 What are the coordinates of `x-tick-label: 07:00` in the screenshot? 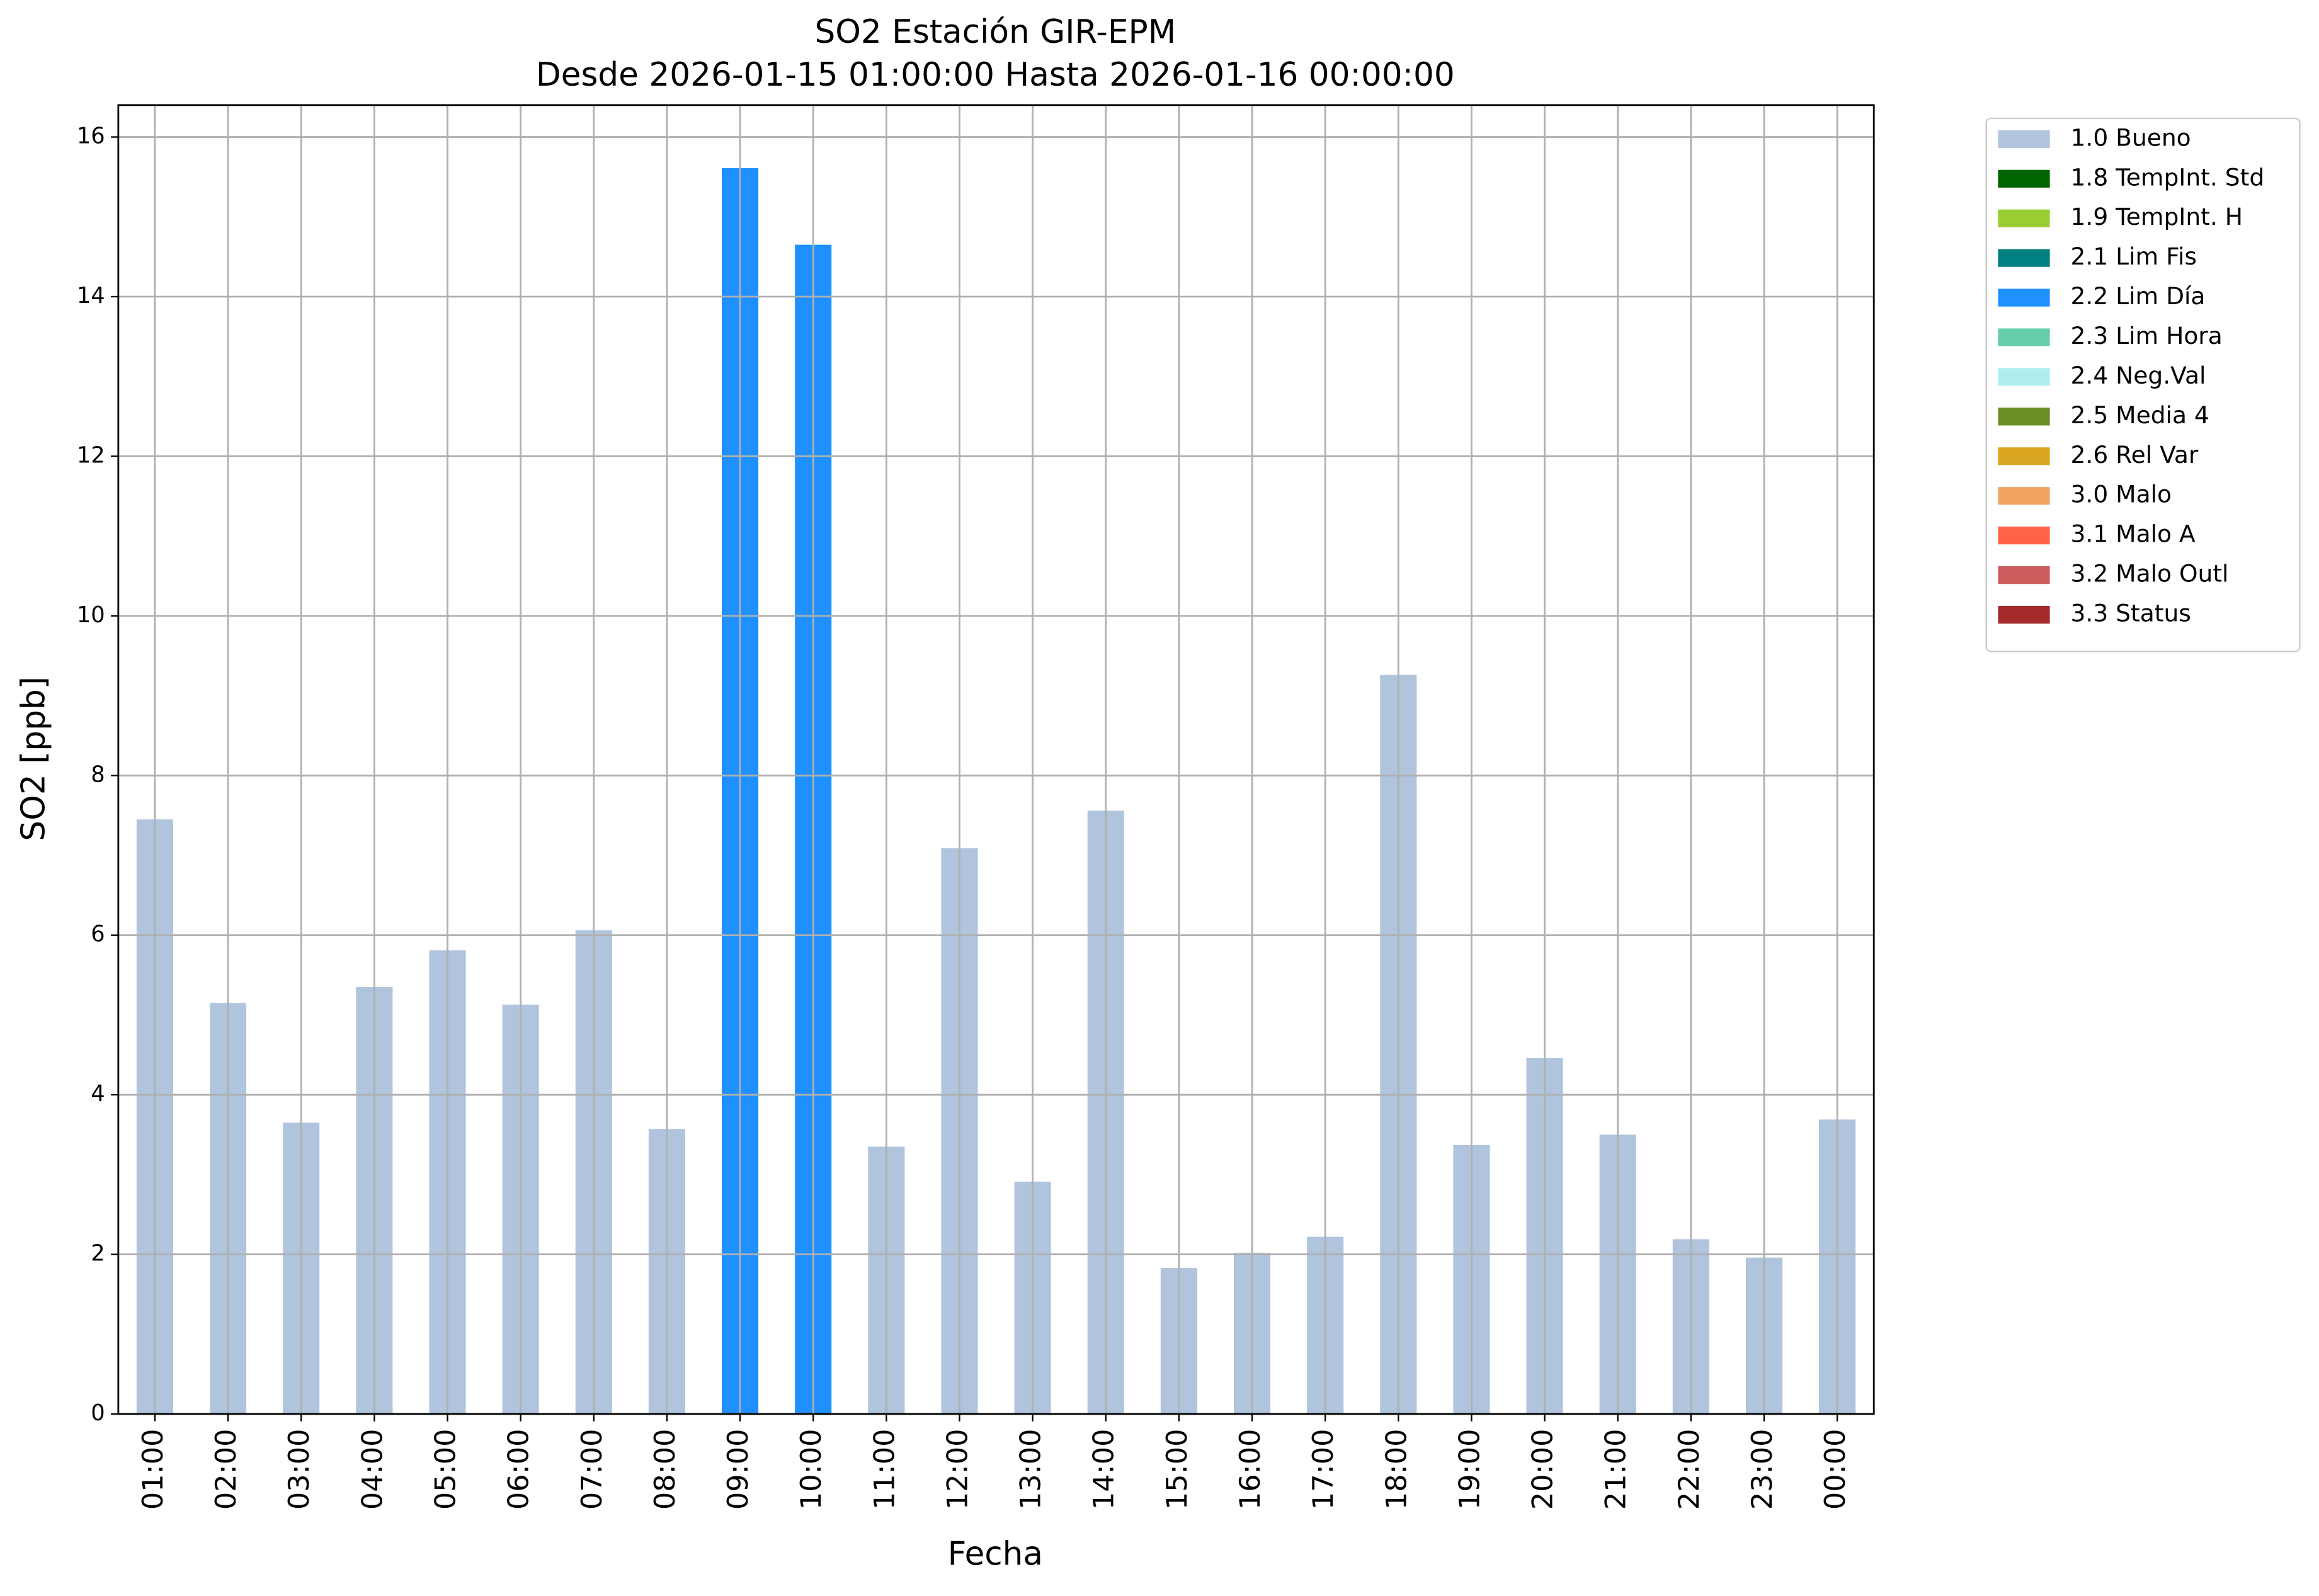 It's located at (592, 1469).